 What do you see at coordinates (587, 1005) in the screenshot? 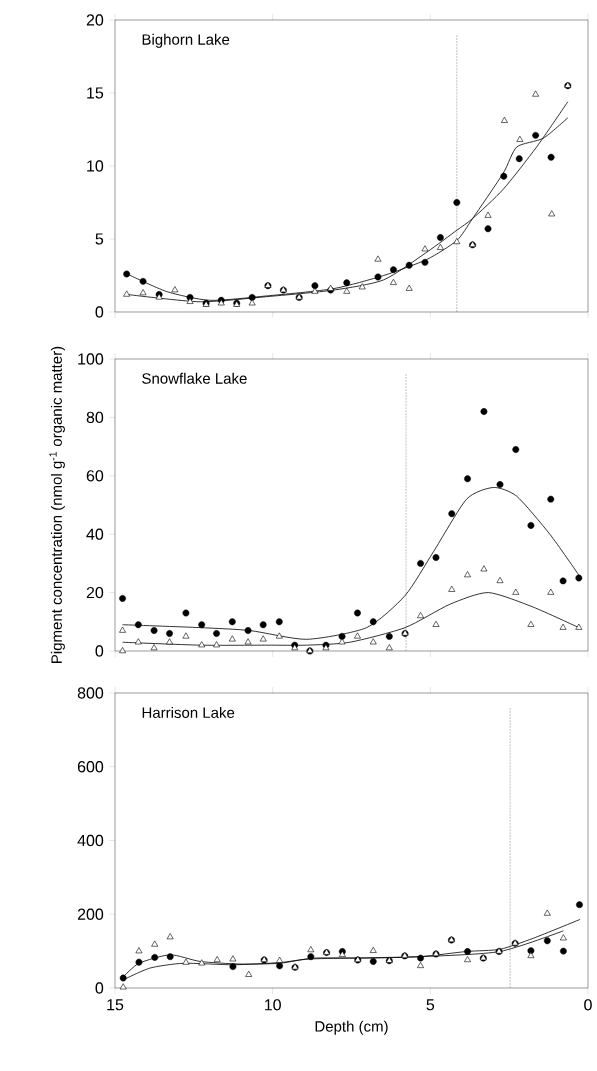
I see `x-tick-label: 0` at bounding box center [587, 1005].